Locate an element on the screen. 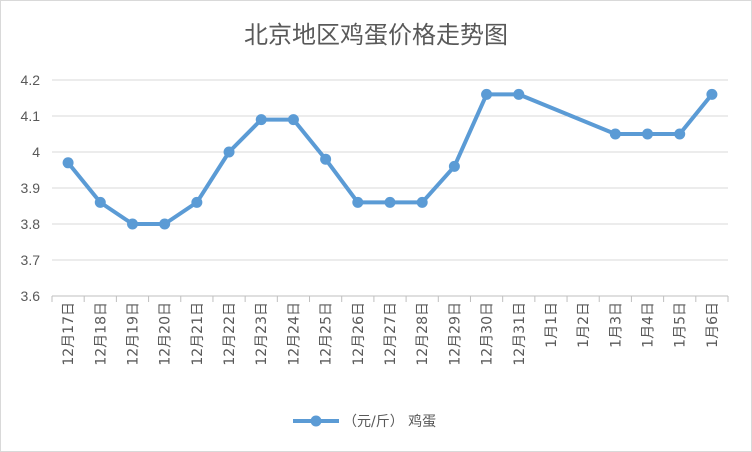 This screenshot has height=452, width=752. y-tick-label: 4.1 is located at coordinates (31, 116).